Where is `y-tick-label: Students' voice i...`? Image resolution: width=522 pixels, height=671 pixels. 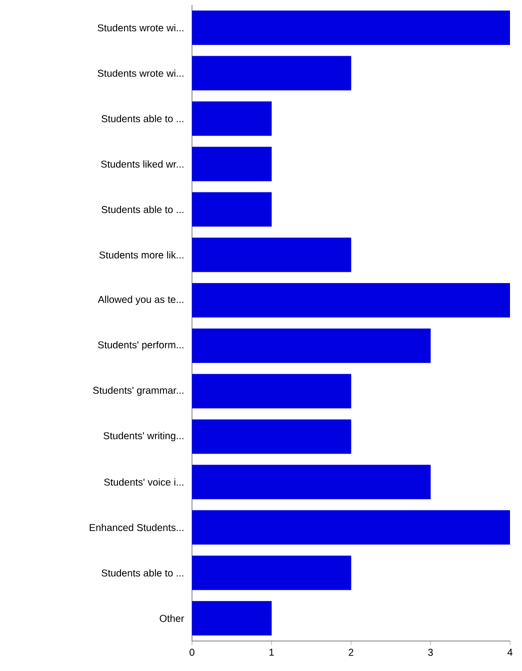
y-tick-label: Students' voice i... is located at coordinates (144, 482).